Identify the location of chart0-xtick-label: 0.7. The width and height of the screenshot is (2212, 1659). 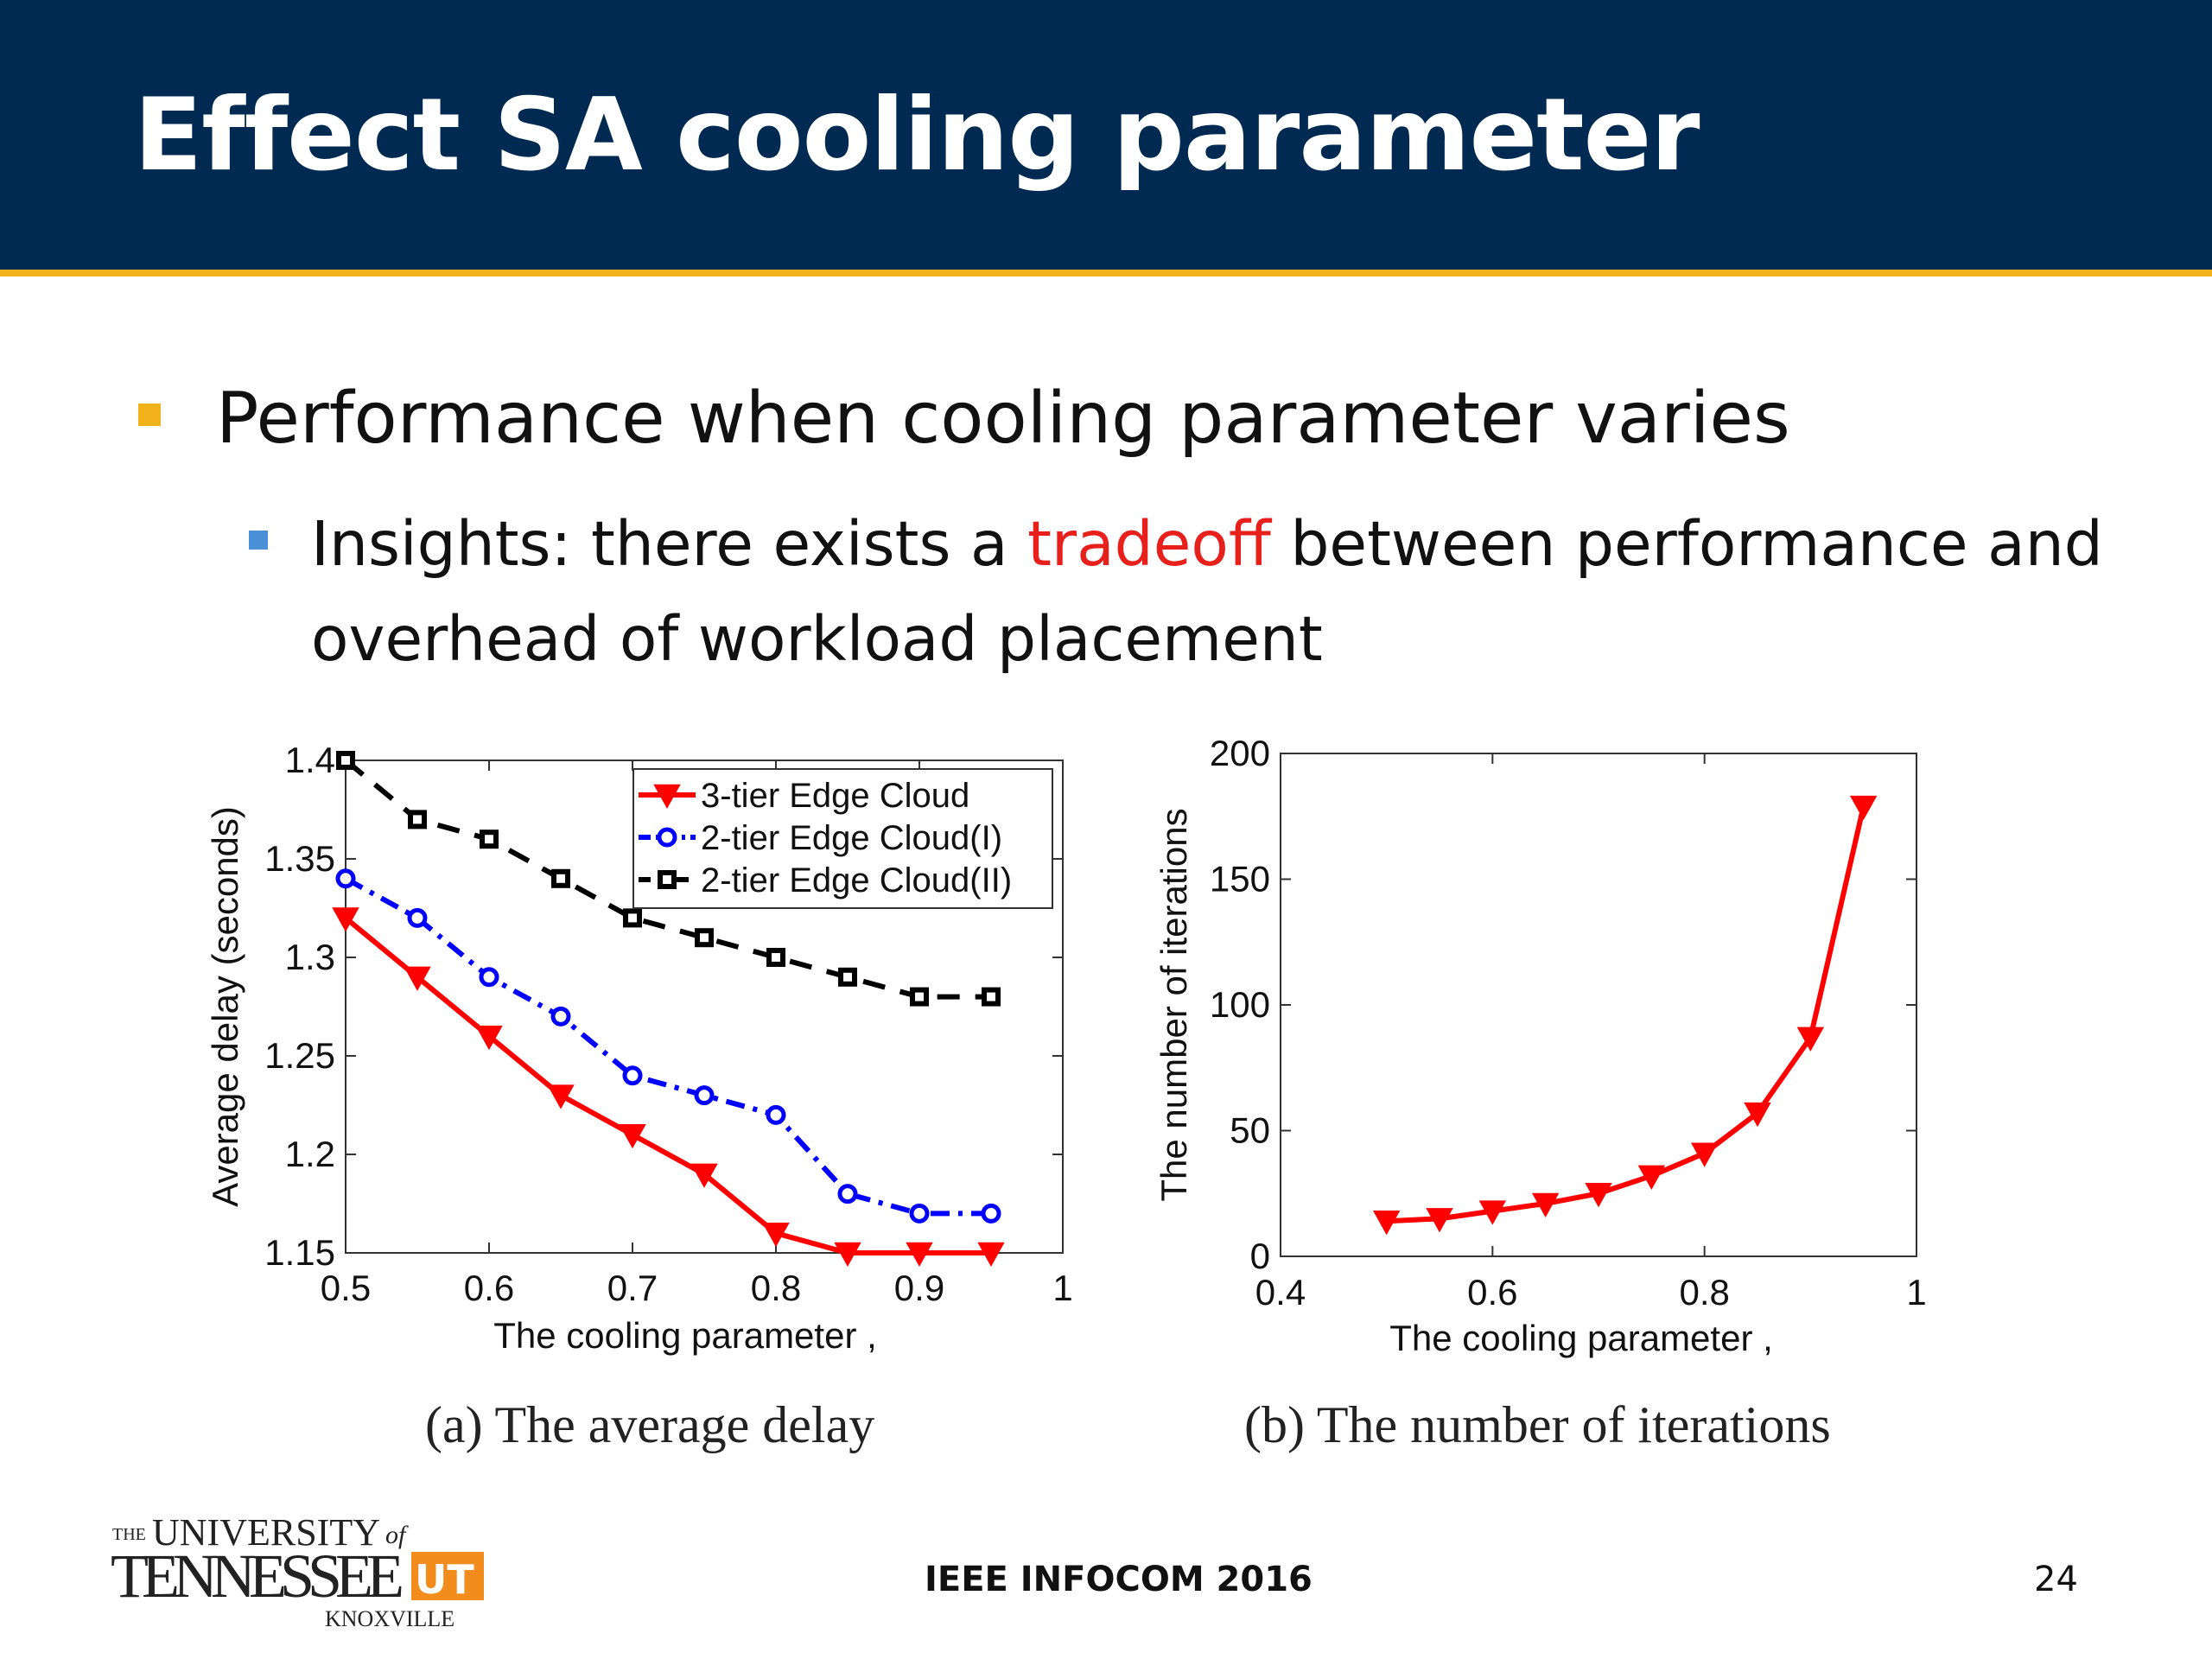
(632, 1288).